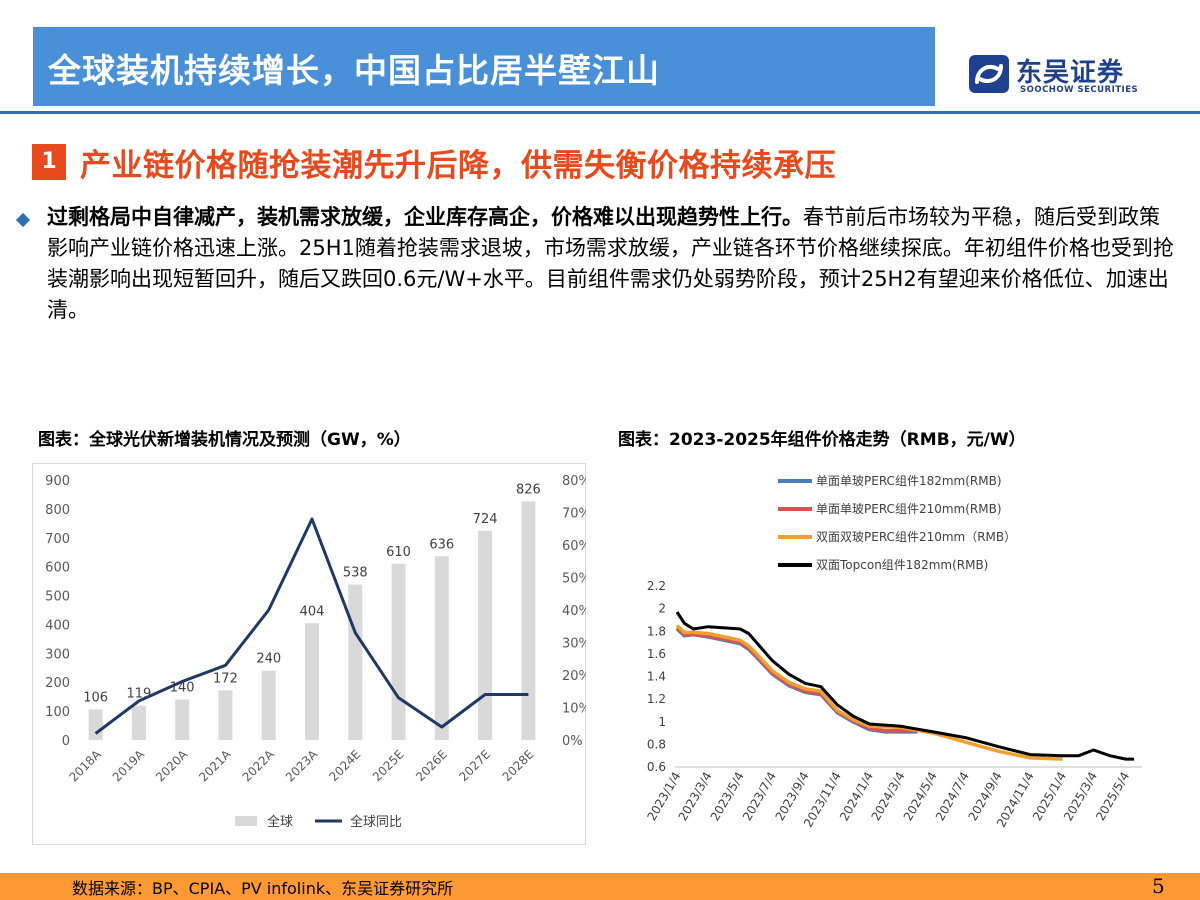 Image resolution: width=1200 pixels, height=900 pixels. Describe the element at coordinates (902, 565) in the screenshot. I see `legend-label-4: 双面Topcon组件182mm(RMB)` at that location.